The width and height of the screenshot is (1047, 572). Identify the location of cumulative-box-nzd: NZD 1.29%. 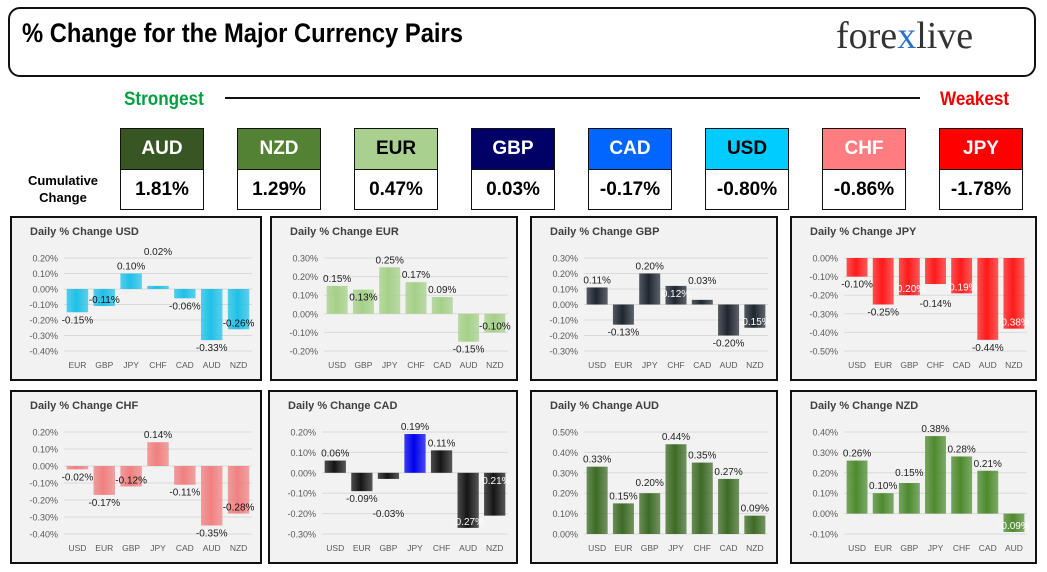
(279, 169).